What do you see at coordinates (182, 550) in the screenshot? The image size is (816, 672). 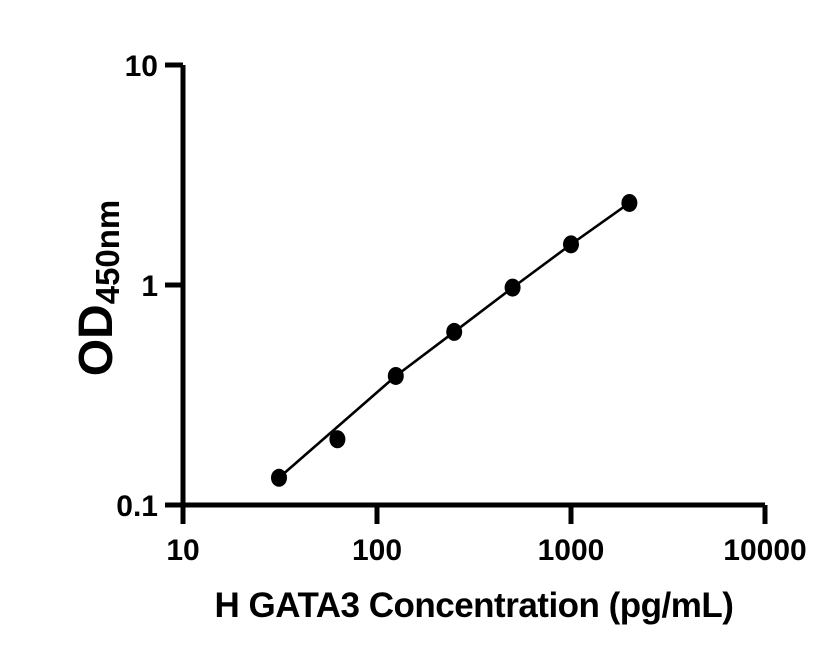 I see `x-axis-tick-label: 10` at bounding box center [182, 550].